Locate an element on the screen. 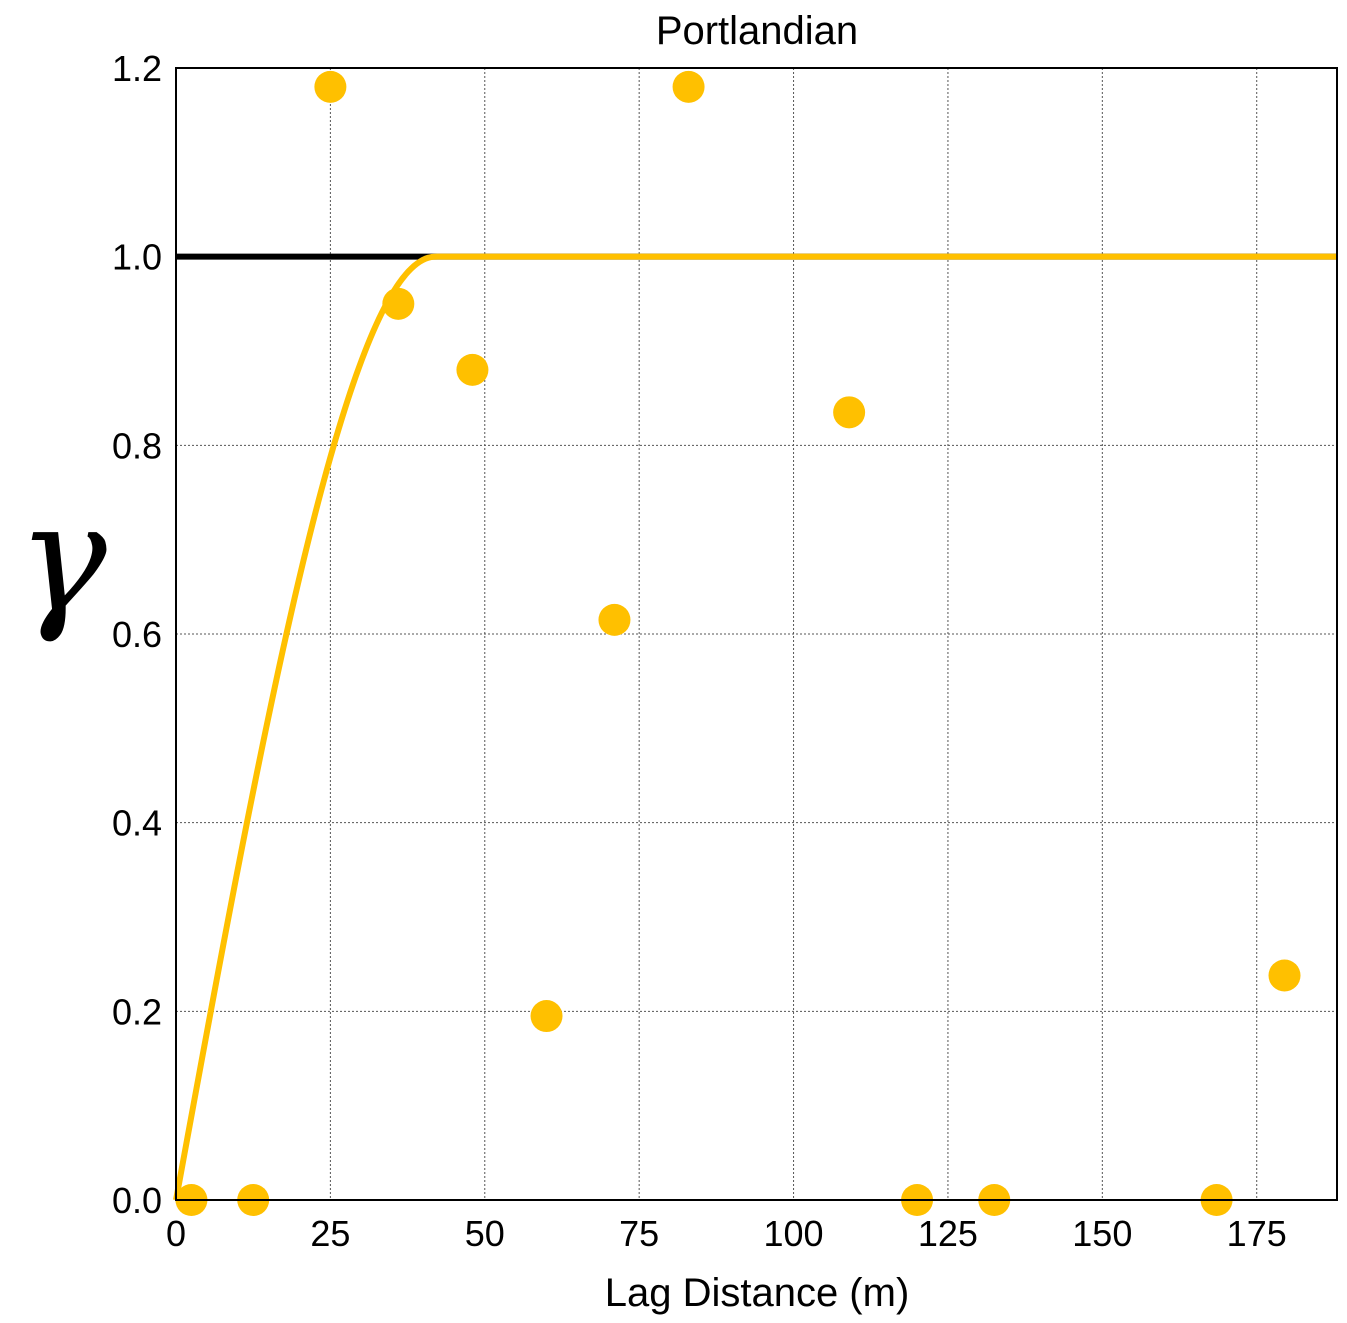 The height and width of the screenshot is (1323, 1347). y-tick-labels: 0.0 0.2 0.4 0.6 0.8 1.0 1.2 is located at coordinates (137, 634).